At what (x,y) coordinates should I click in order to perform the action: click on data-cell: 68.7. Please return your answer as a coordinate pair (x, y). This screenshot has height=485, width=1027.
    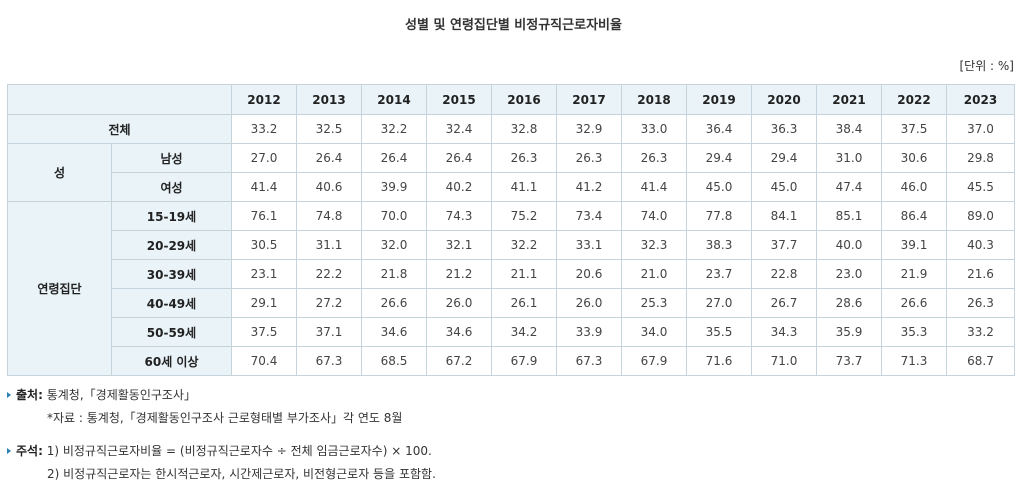
    Looking at the image, I should click on (980, 361).